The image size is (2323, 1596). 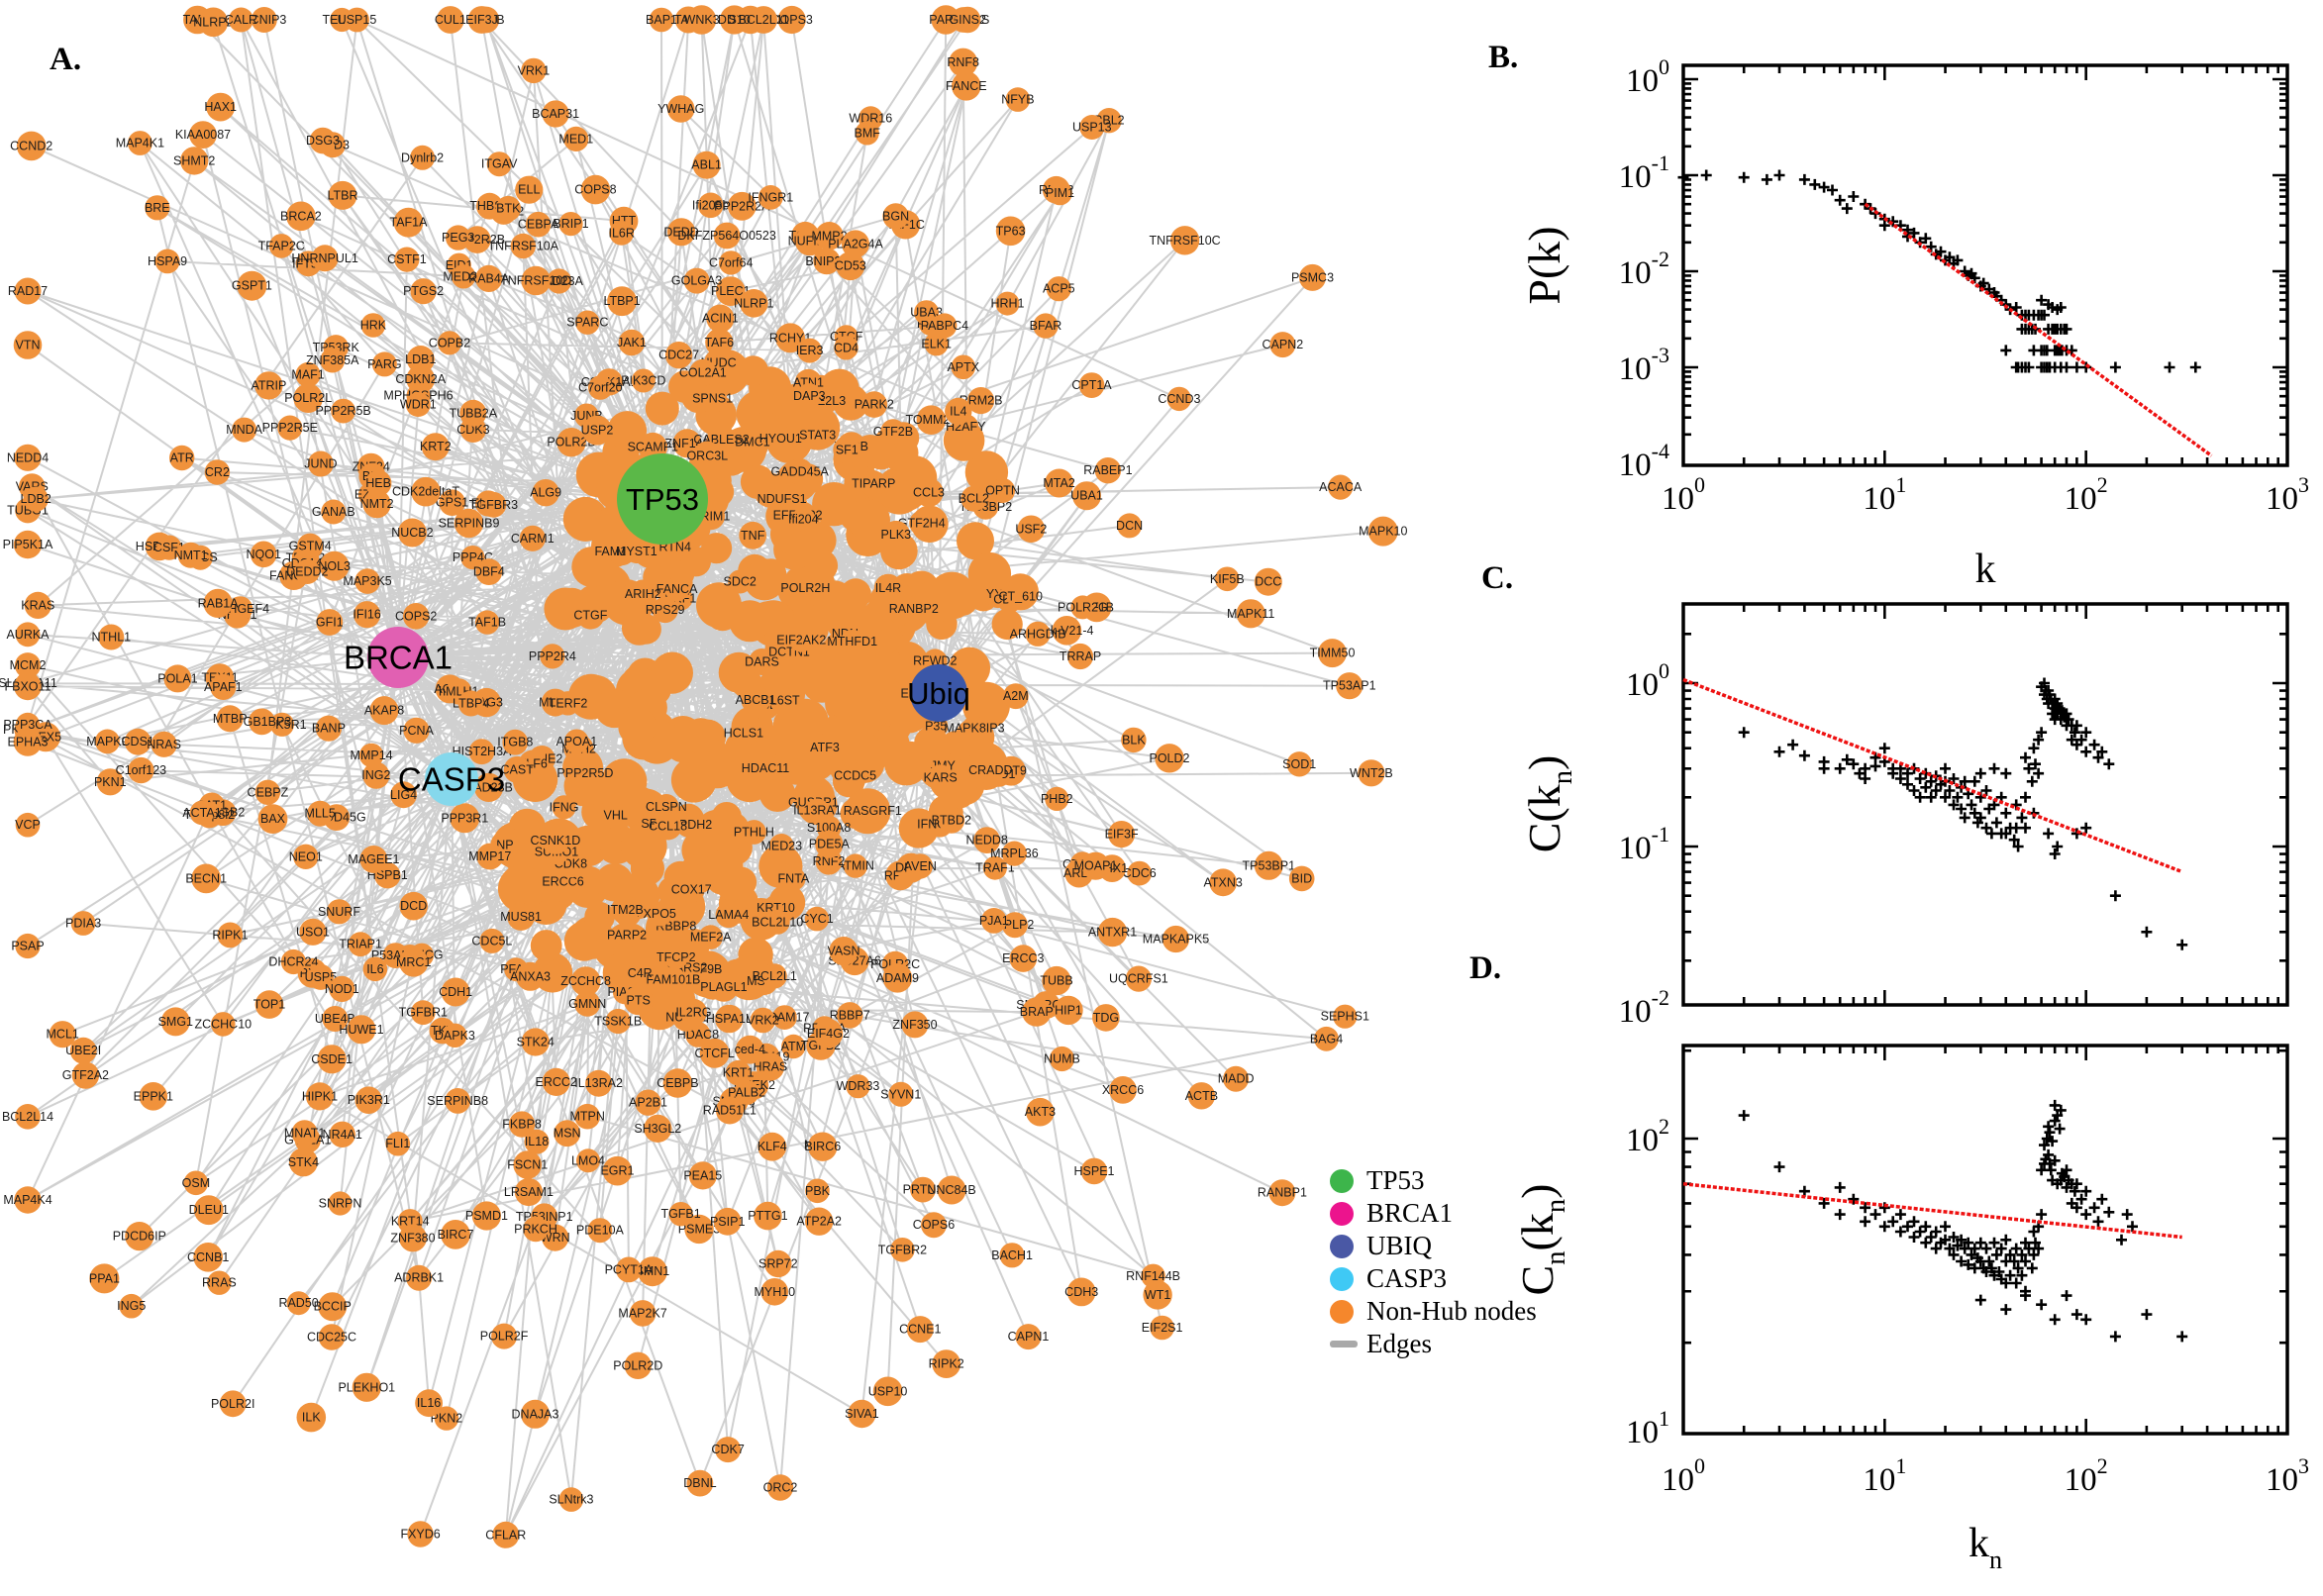 I want to click on gene-node-label: AP2B1, so click(x=648, y=1103).